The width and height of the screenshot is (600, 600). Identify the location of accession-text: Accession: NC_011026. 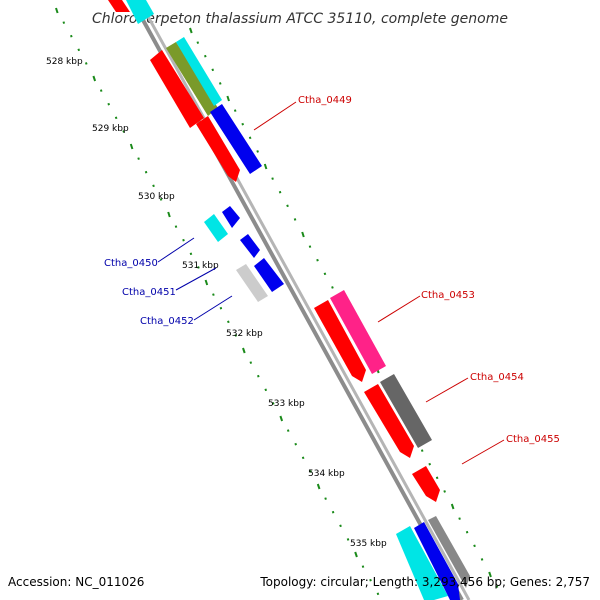
(76, 582).